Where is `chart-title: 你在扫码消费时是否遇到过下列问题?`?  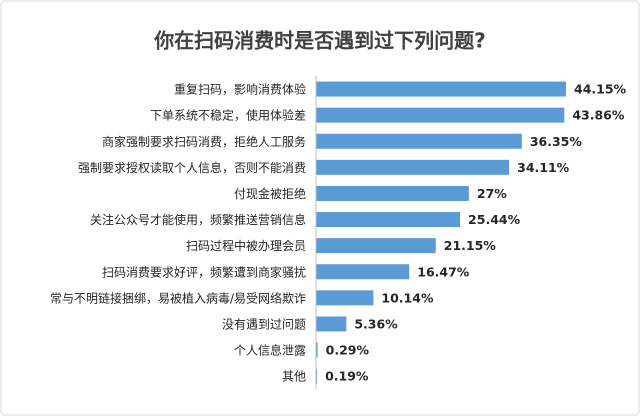
chart-title: 你在扫码消费时是否遇到过下列问题? is located at coordinates (319, 41).